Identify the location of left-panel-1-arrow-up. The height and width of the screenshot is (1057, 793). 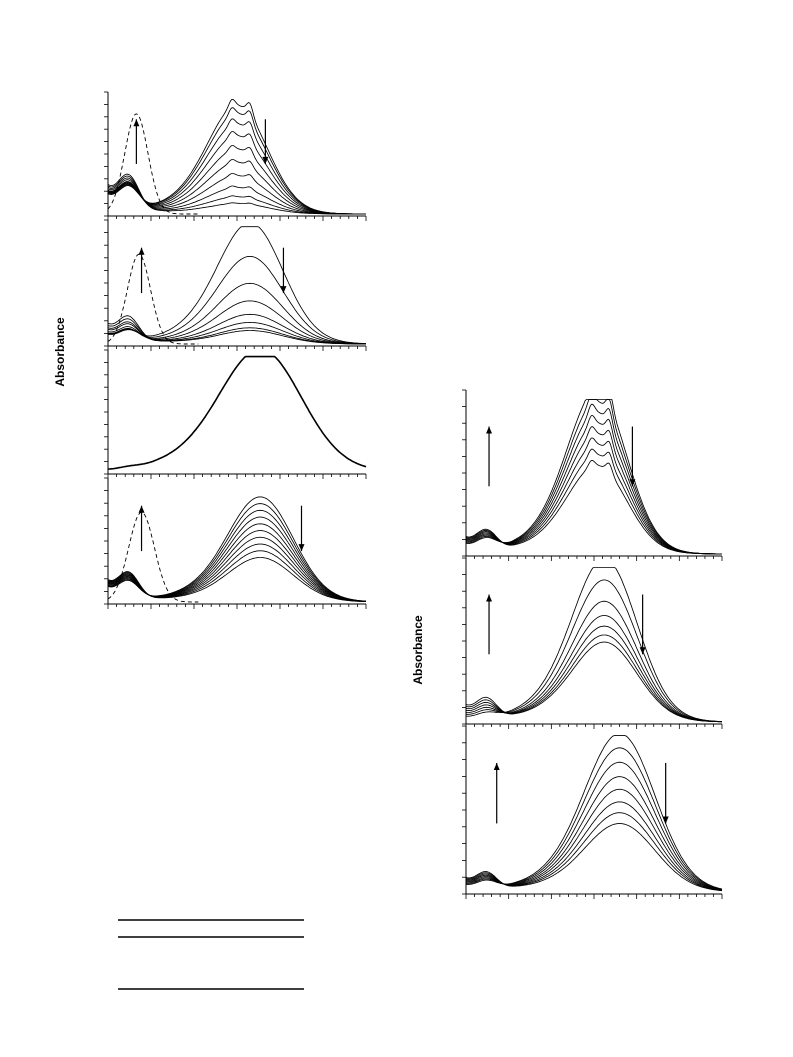
(136, 141).